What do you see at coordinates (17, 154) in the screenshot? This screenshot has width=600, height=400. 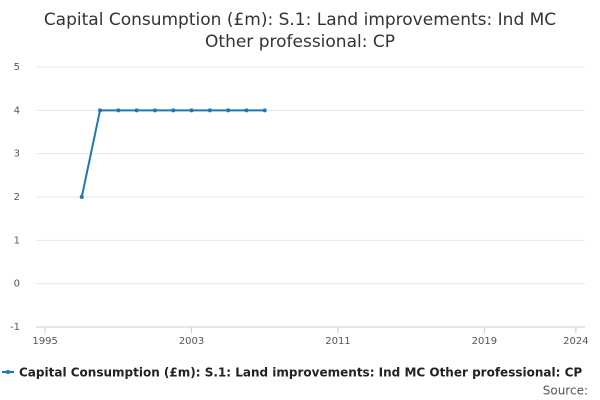 I see `y-tick-label: 3` at bounding box center [17, 154].